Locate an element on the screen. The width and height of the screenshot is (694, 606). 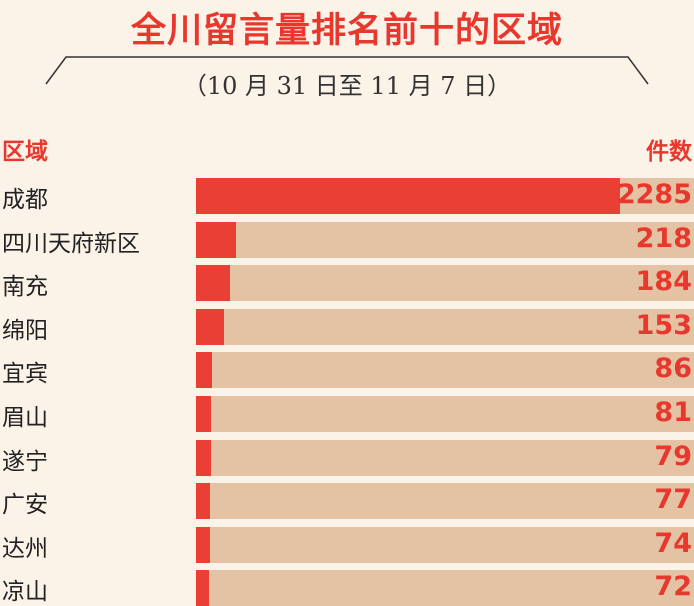
region-label: 宜宾 is located at coordinates (25, 374).